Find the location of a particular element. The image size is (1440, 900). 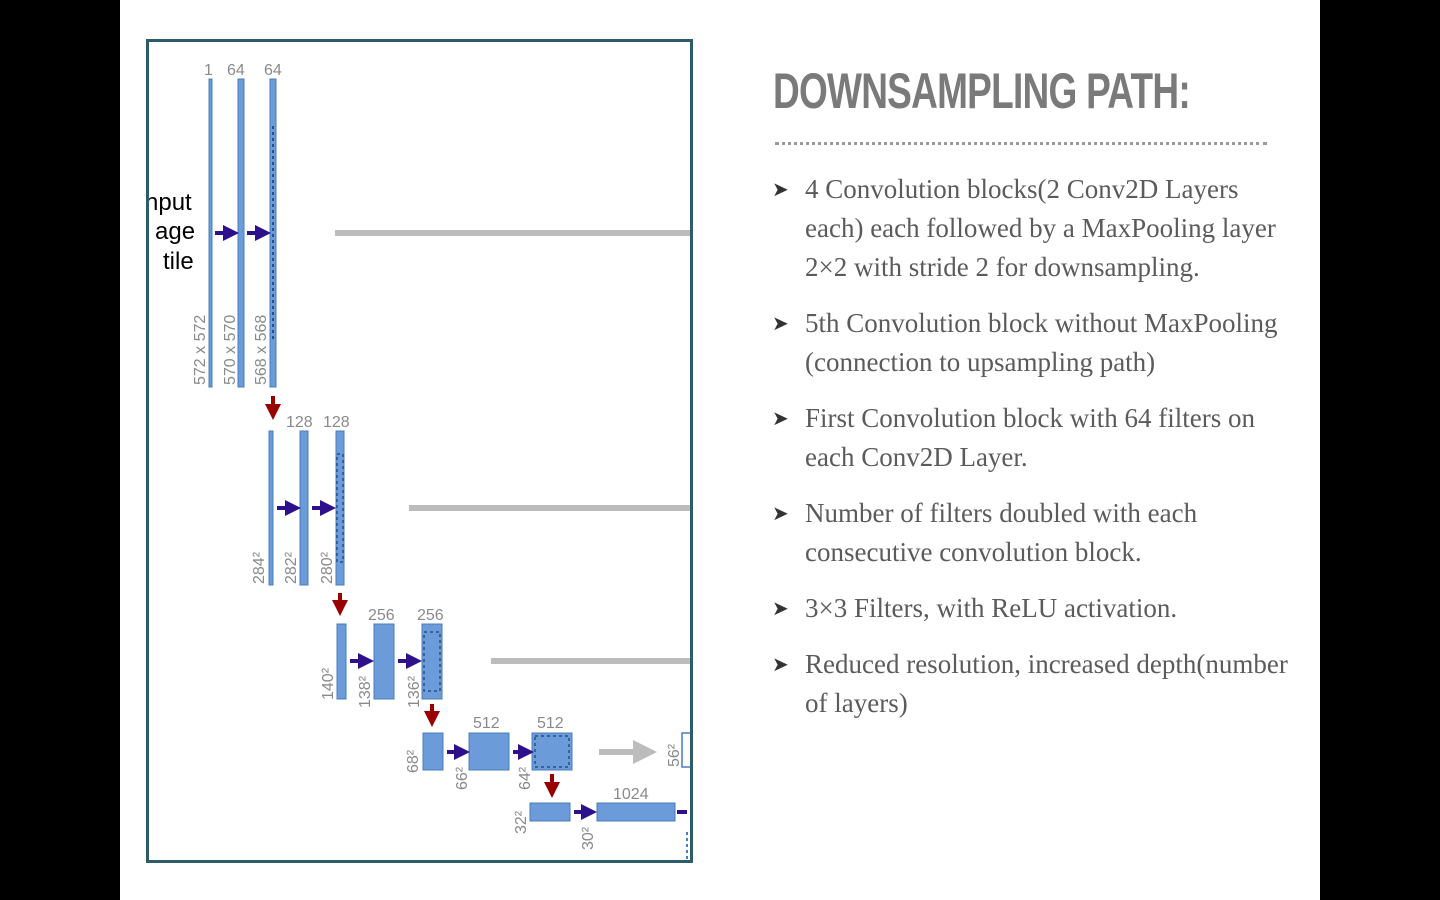

size-label: 568 x 568 is located at coordinates (261, 350).